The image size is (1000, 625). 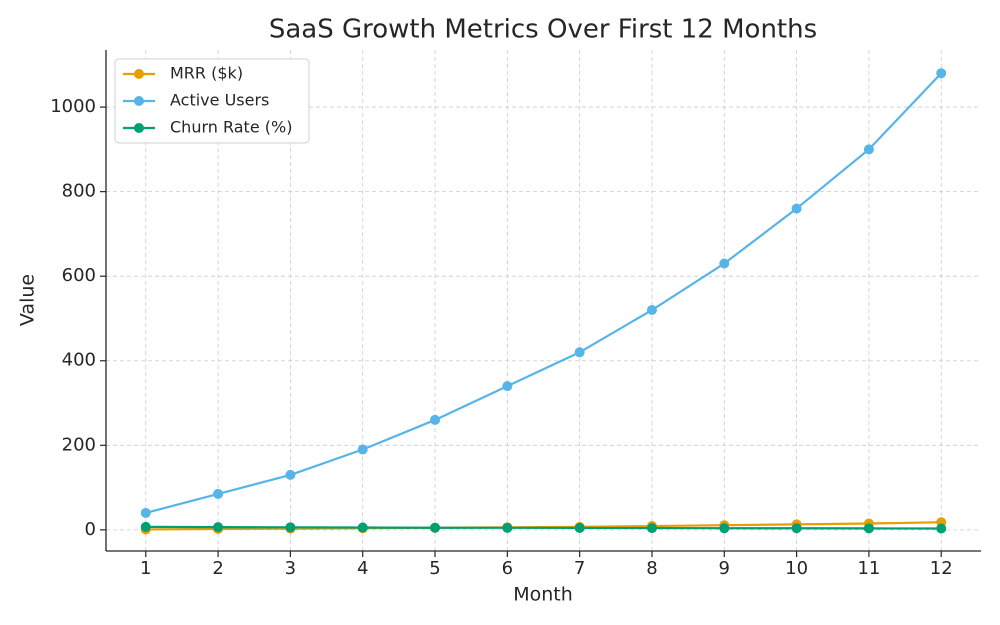 What do you see at coordinates (79, 360) in the screenshot?
I see `y-tick-label: 400` at bounding box center [79, 360].